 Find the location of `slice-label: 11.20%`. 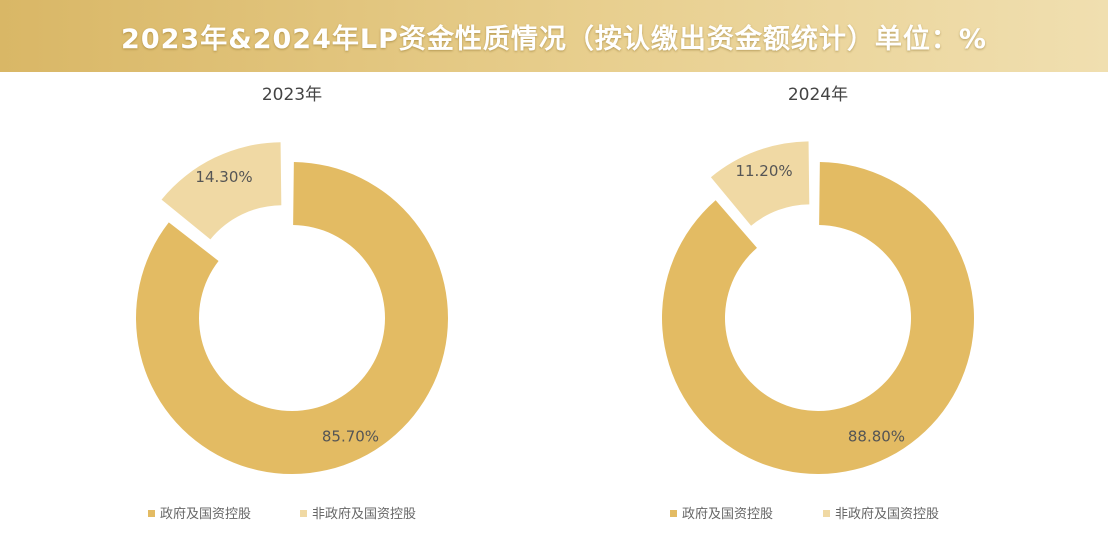

slice-label: 11.20% is located at coordinates (763, 171).